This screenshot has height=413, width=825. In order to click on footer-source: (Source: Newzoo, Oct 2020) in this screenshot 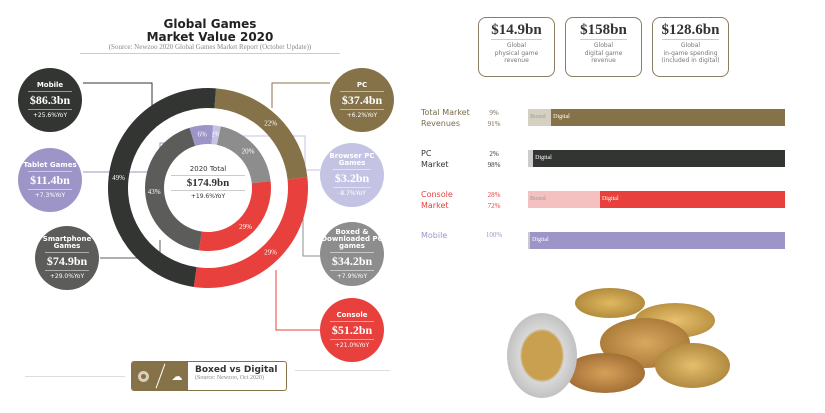, I will do `click(229, 378)`.